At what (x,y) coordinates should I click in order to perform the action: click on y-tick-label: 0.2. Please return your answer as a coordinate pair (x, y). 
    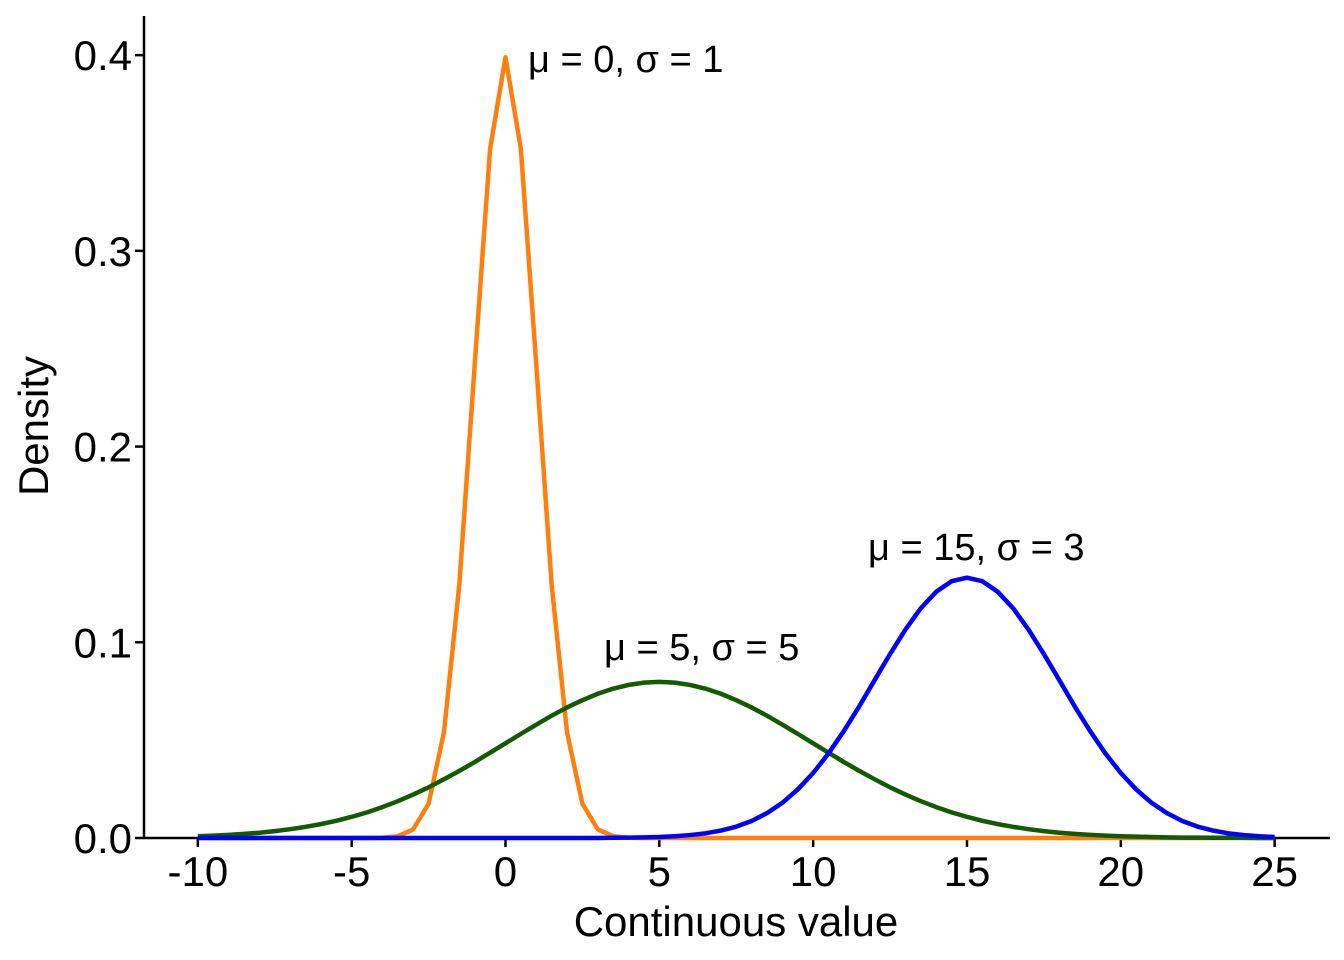
    Looking at the image, I should click on (103, 447).